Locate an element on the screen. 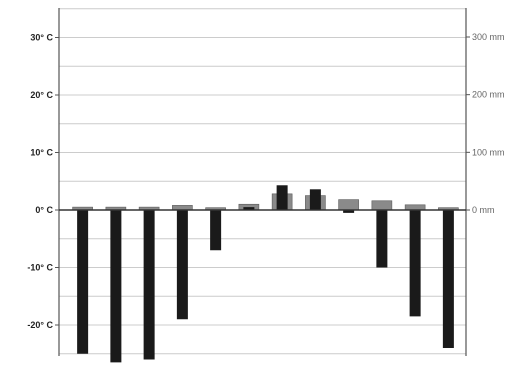  left-tick-label: 20° C is located at coordinates (41, 95).